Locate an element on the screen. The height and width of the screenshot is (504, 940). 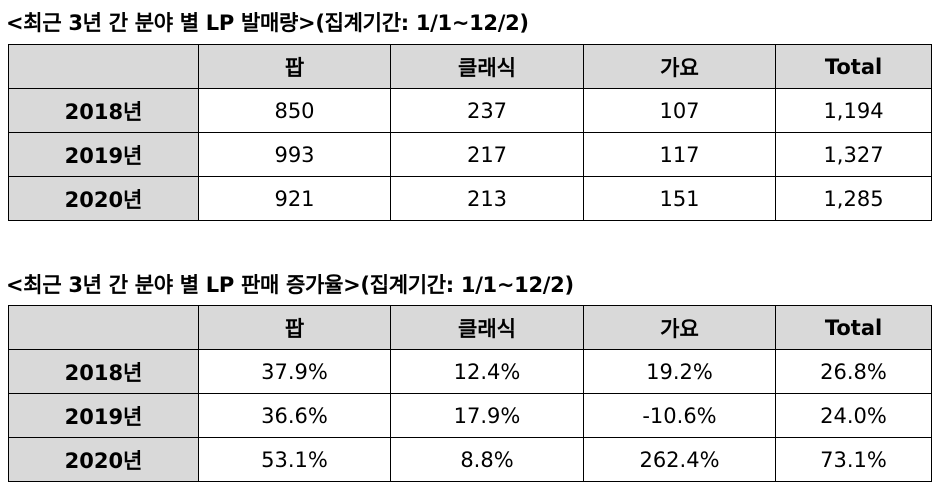
cell-classical: 12.4% is located at coordinates (487, 371).